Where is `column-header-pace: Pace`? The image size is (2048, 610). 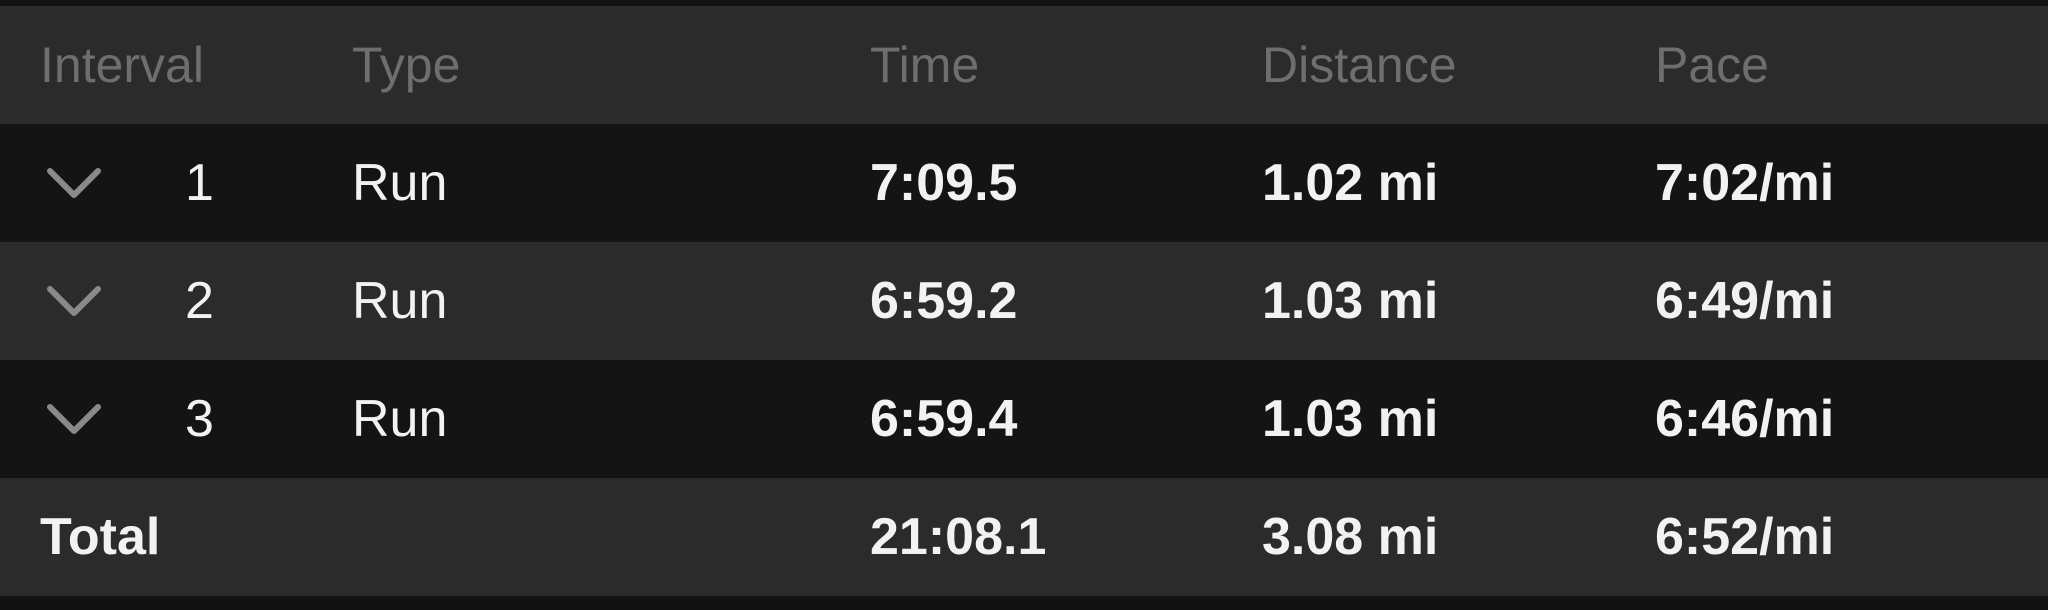 column-header-pace: Pace is located at coordinates (1712, 65).